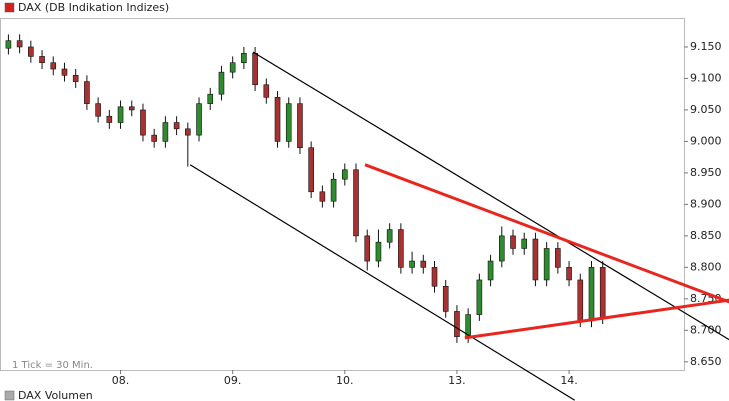  What do you see at coordinates (706, 172) in the screenshot?
I see `y-tick-label: 8.950` at bounding box center [706, 172].